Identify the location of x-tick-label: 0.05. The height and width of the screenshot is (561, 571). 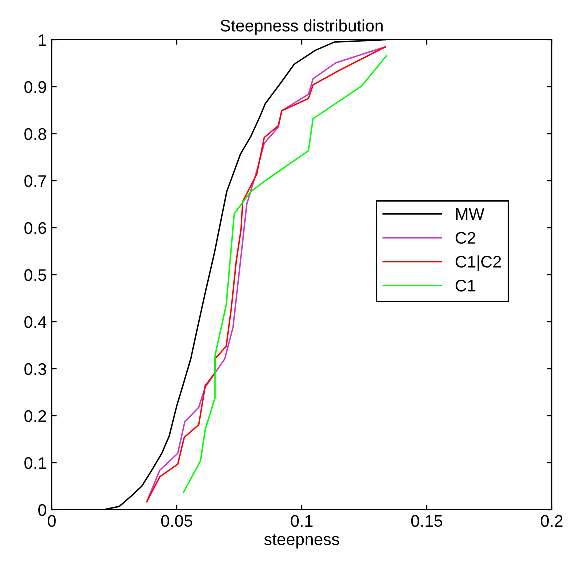
(177, 521).